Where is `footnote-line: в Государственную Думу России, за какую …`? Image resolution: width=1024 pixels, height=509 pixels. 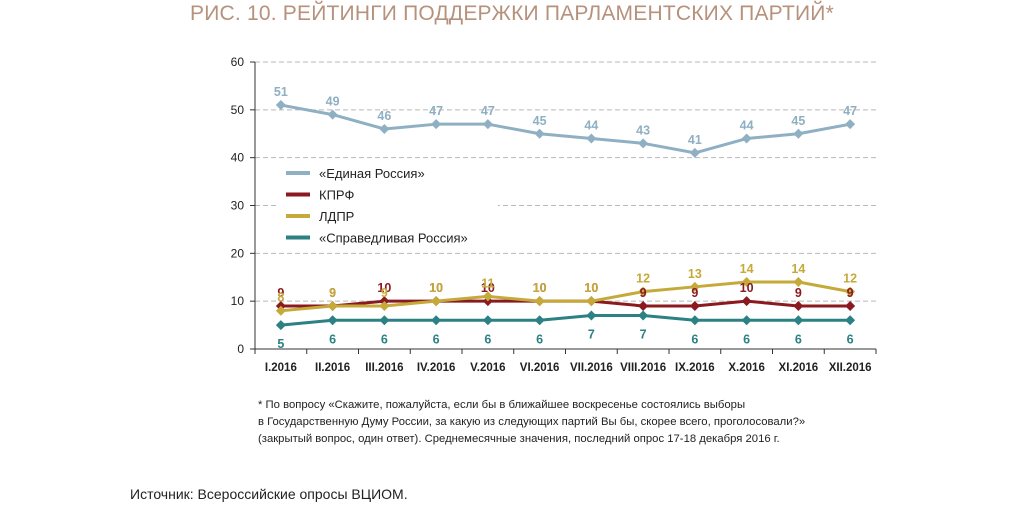
footnote-line: в Государственную Думу России, за какую … is located at coordinates (532, 422).